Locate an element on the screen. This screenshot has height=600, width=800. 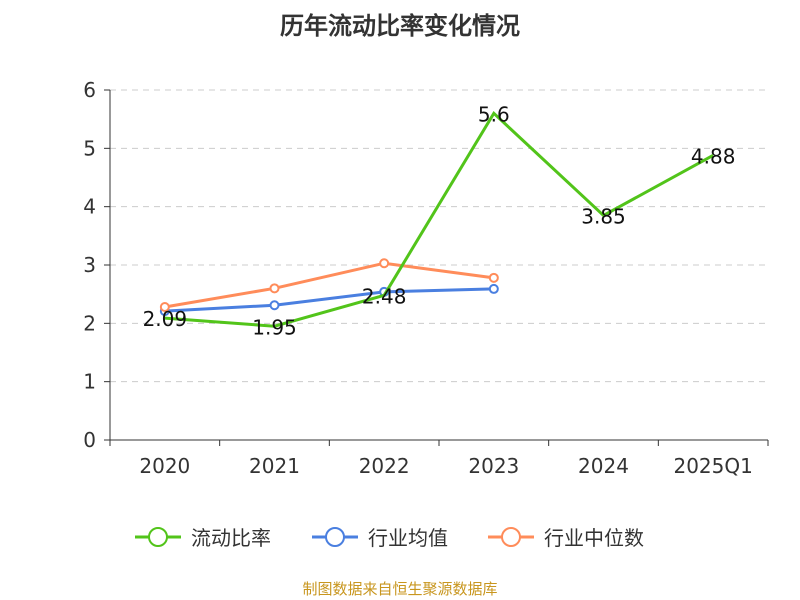
data-label: 2.09 is located at coordinates (165, 319).